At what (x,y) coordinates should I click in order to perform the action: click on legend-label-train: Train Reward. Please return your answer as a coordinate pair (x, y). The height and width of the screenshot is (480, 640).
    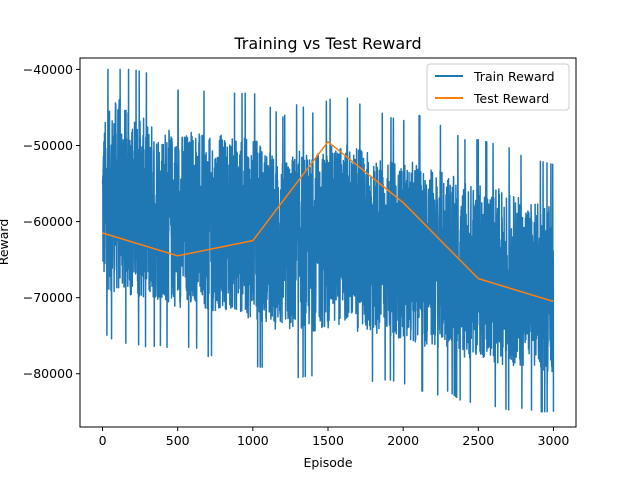
    Looking at the image, I should click on (514, 76).